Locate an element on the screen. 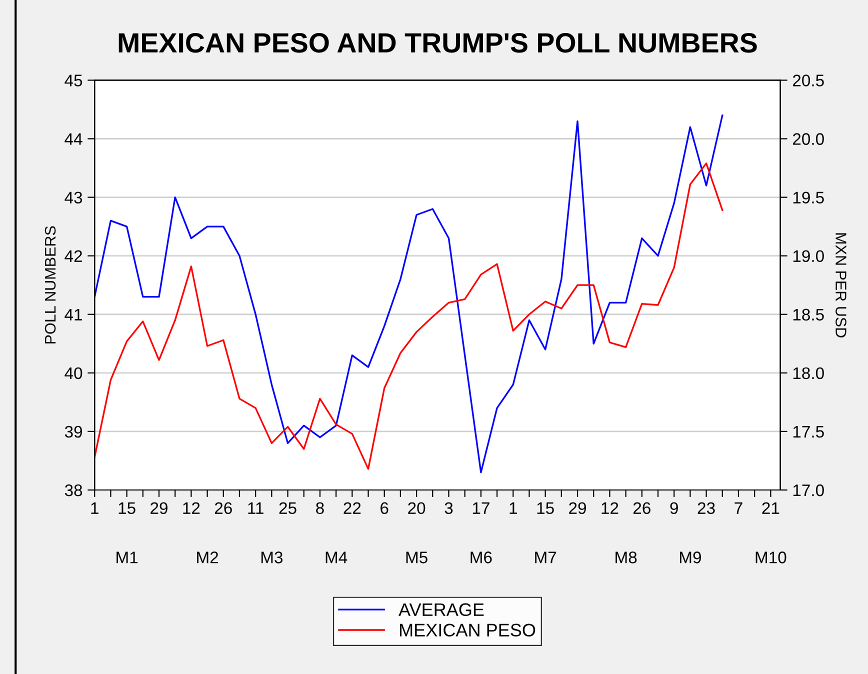 Image resolution: width=868 pixels, height=674 pixels. x-tick-label: 23 is located at coordinates (706, 508).